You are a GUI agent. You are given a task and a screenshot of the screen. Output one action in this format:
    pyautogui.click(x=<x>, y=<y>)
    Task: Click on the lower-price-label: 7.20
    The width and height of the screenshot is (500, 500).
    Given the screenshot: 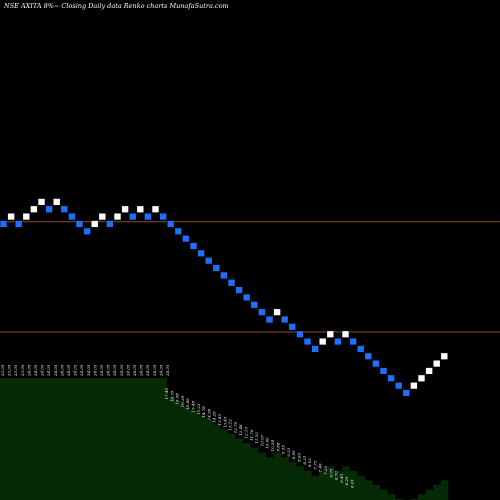 What is the action you would take?
    pyautogui.click(x=325, y=470)
    